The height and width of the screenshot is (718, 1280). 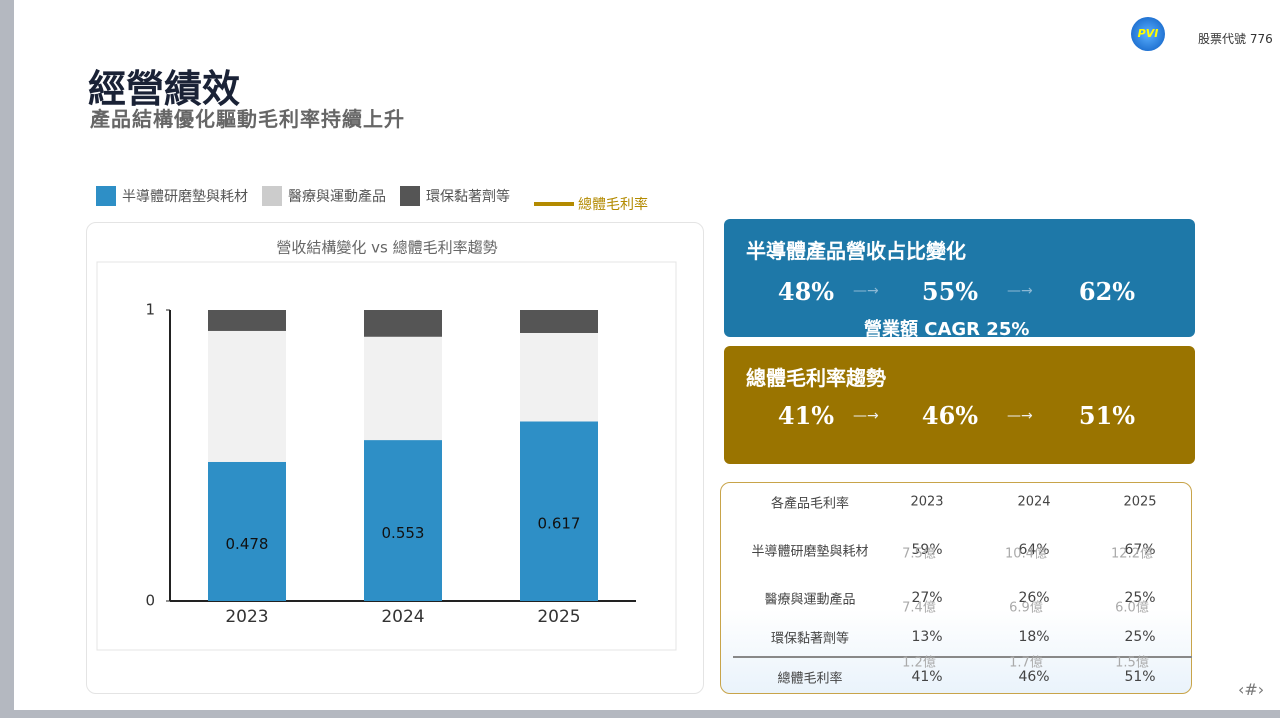 I want to click on y-tick-label: 0, so click(x=150, y=601).